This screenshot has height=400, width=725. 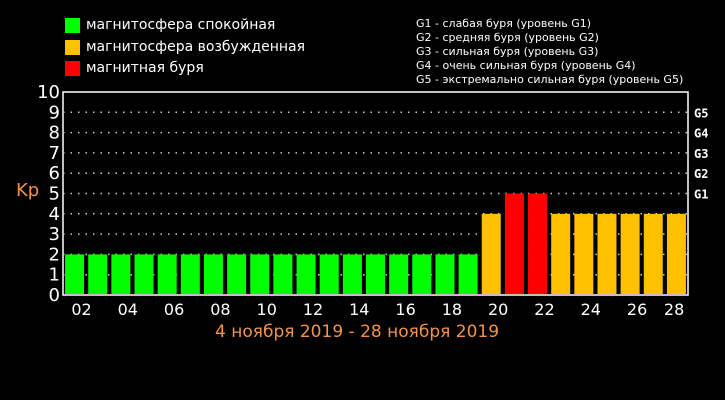 I want to click on y-tick-label: 3, so click(x=54, y=234).